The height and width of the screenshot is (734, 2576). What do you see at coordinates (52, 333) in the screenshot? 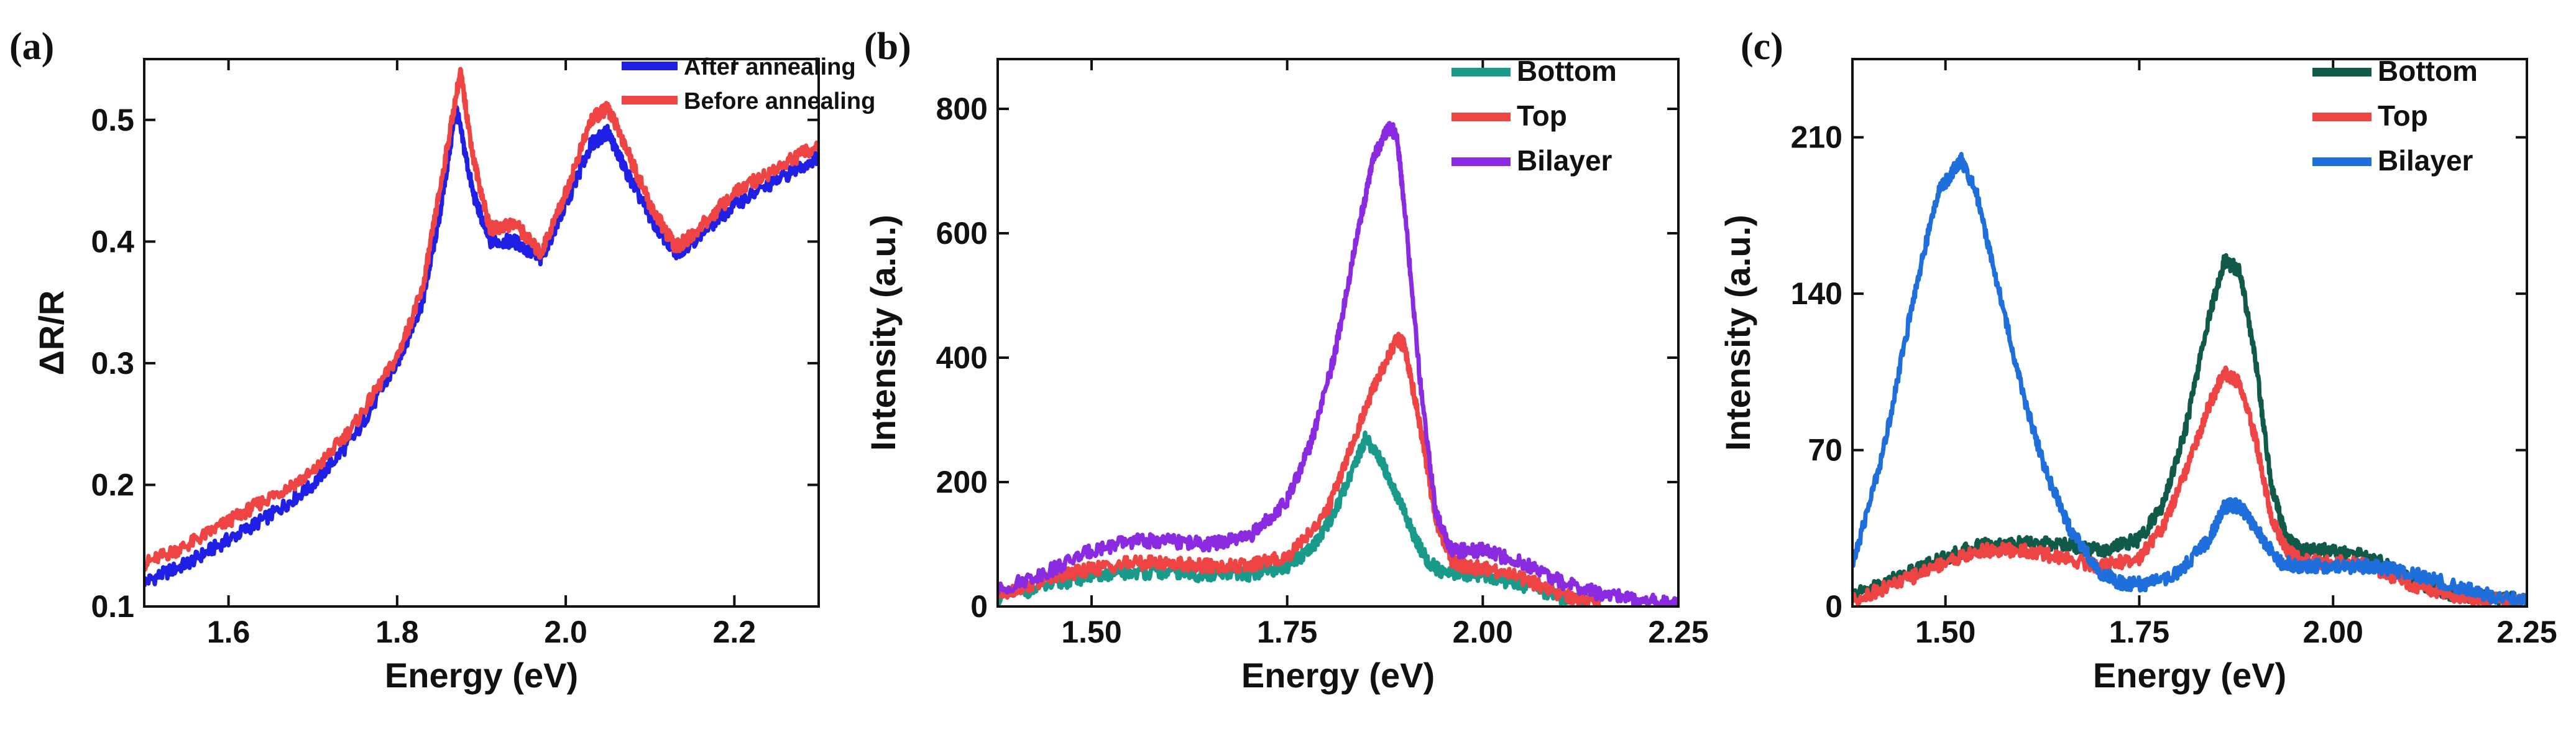
I see `y-axis-title: ΔR/R` at bounding box center [52, 333].